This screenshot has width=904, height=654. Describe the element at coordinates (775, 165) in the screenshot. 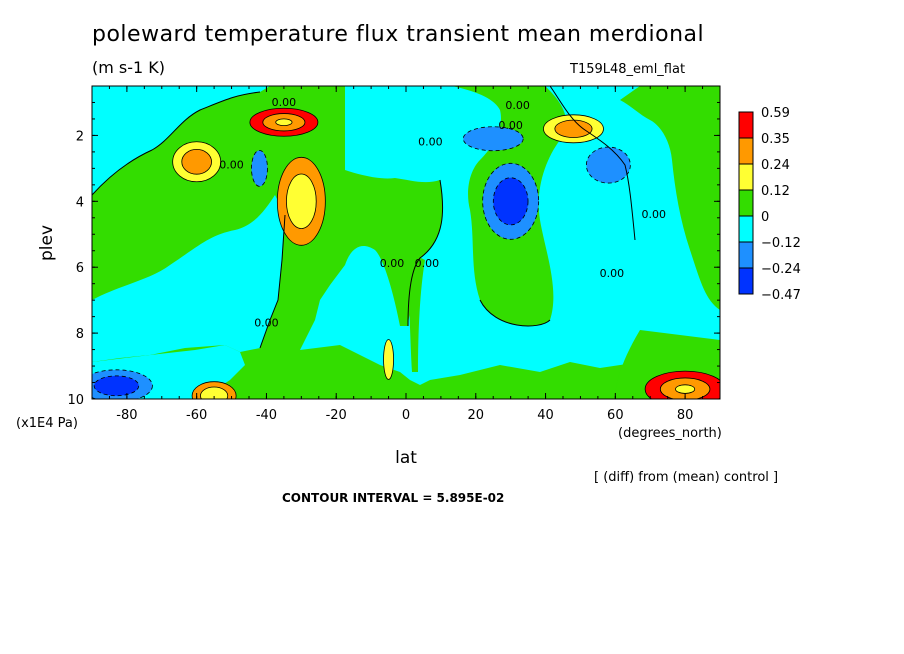

I see `colorbar-label: 0.24` at that location.